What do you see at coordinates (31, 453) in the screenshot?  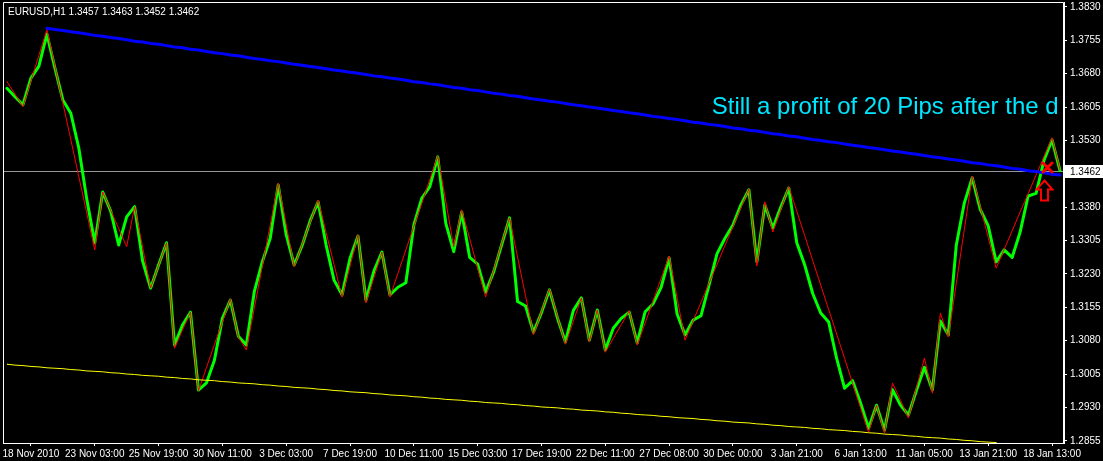 I see `x-tick-label: 18 Nov 2010` at bounding box center [31, 453].